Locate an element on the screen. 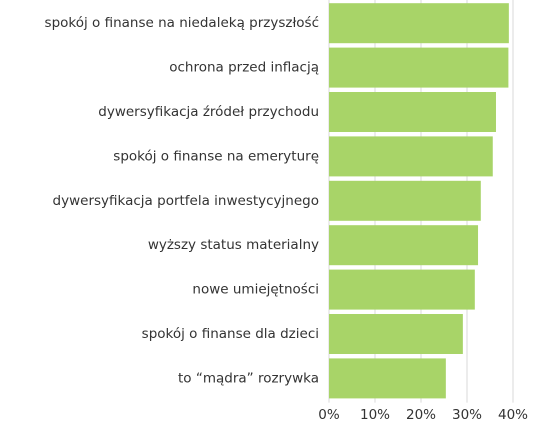 The height and width of the screenshot is (433, 553). x-tick-label: 20% is located at coordinates (421, 415).